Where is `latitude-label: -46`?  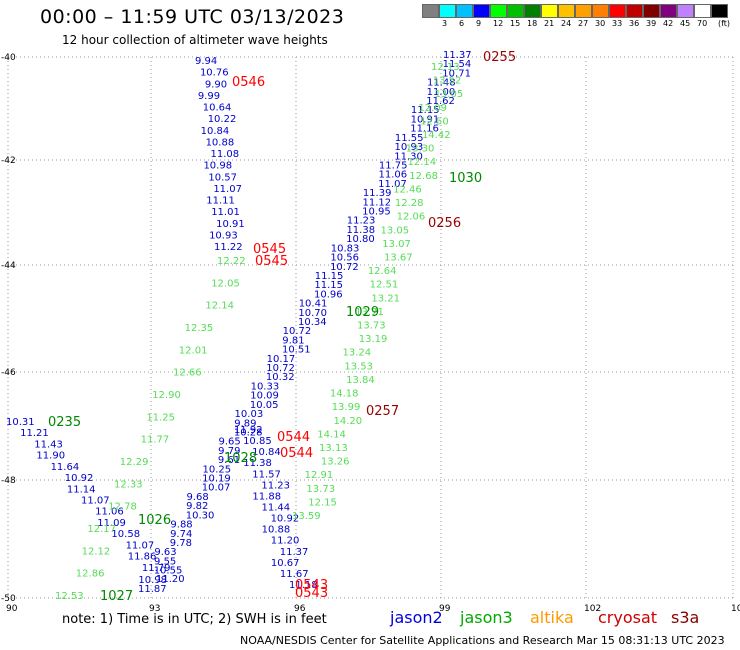
latitude-label: -46 is located at coordinates (8, 373).